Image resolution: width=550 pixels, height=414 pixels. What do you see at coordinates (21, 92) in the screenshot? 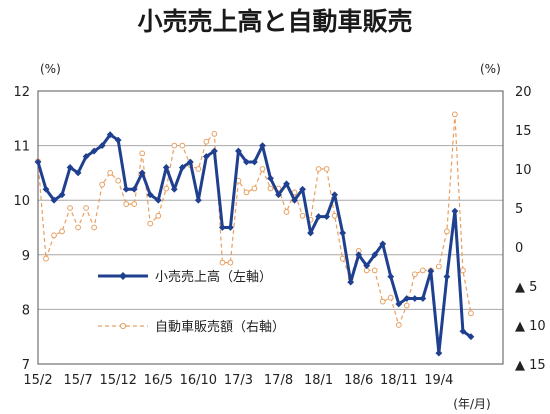
I see `left-tick-label: 12` at bounding box center [21, 92].